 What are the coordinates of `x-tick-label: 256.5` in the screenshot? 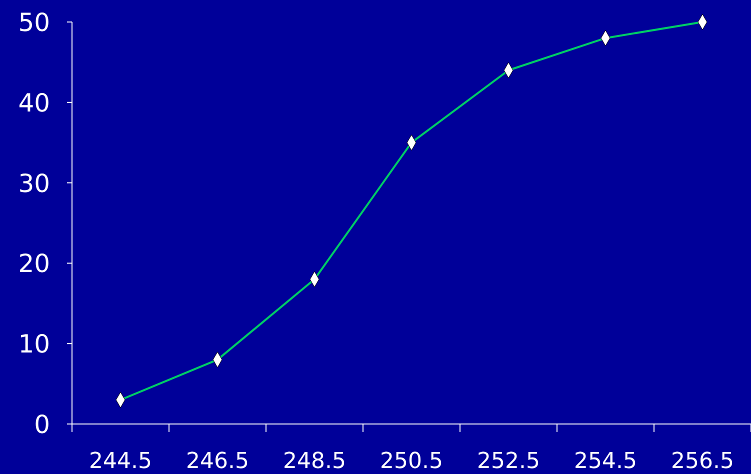 It's located at (702, 461).